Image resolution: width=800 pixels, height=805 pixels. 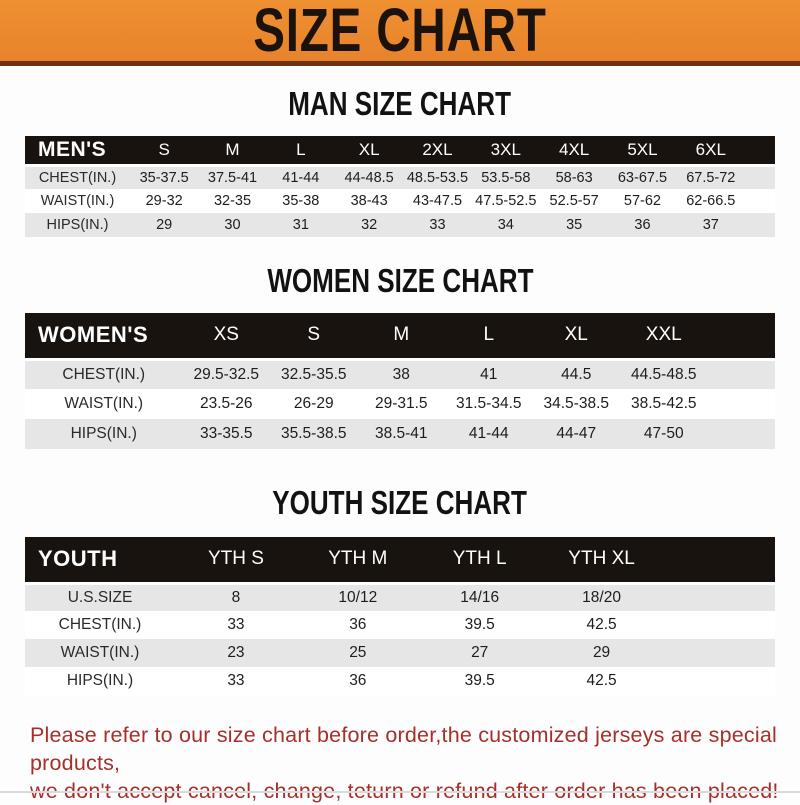 What do you see at coordinates (489, 434) in the screenshot?
I see `size-cell: 41-44` at bounding box center [489, 434].